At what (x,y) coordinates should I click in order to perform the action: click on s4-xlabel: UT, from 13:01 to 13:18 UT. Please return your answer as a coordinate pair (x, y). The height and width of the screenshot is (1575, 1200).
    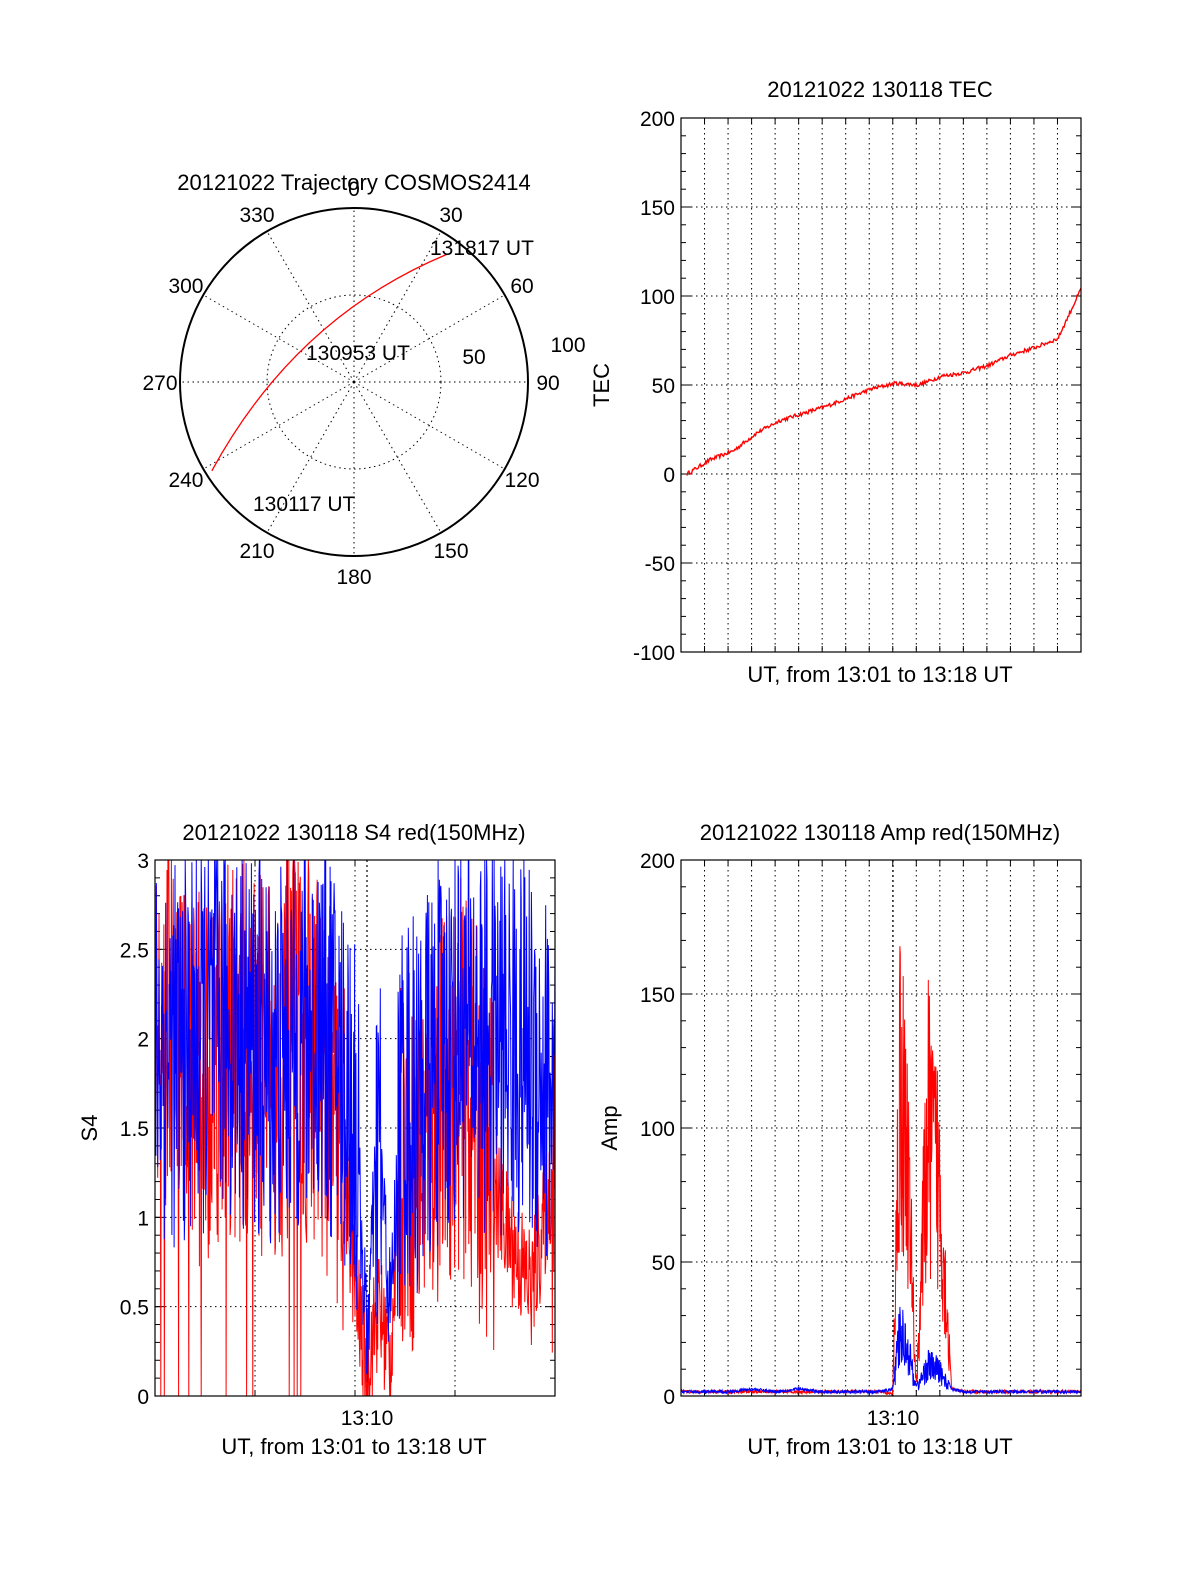
    Looking at the image, I should click on (353, 1446).